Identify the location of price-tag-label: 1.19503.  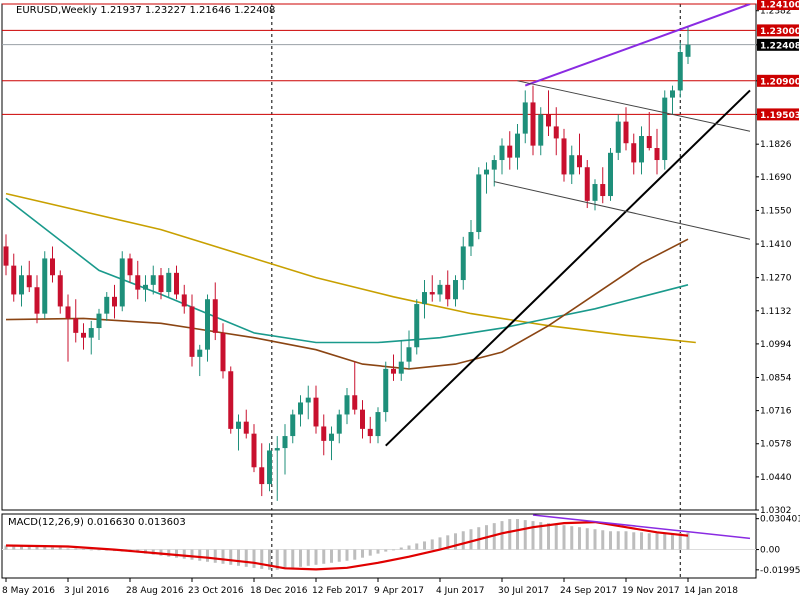
(780, 116).